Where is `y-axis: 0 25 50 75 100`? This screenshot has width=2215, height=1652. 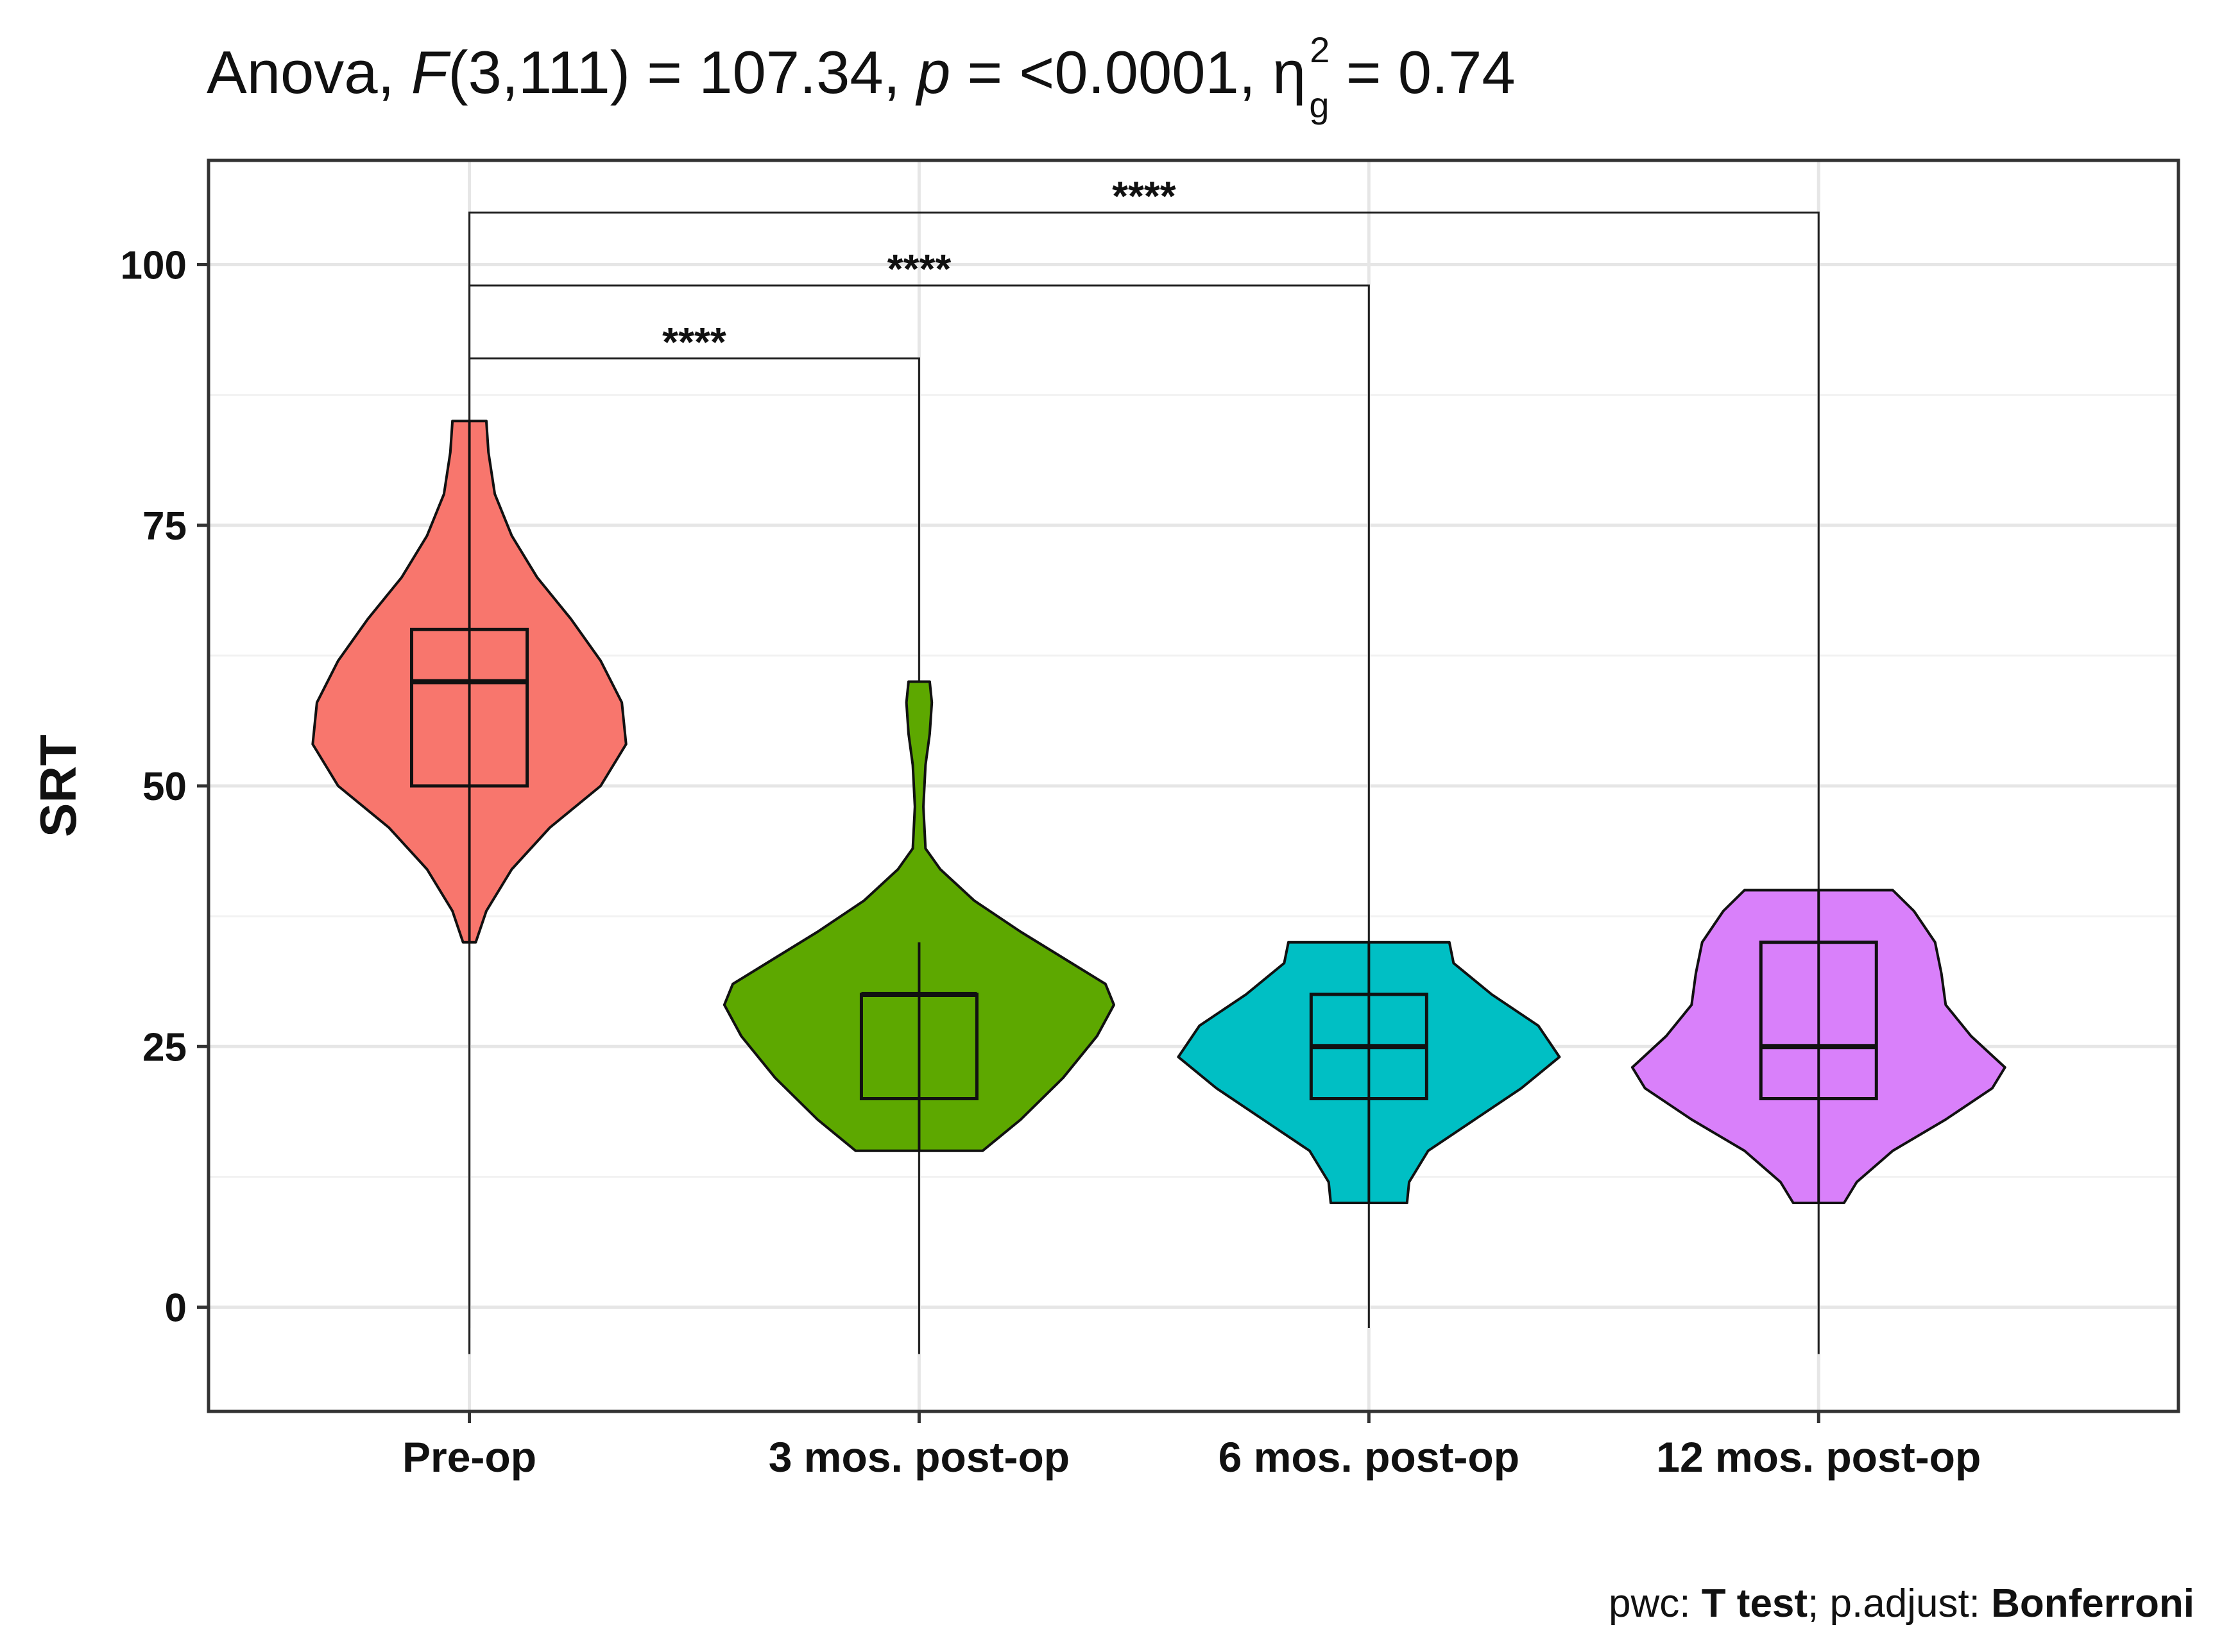
y-axis: 0 25 50 75 100 is located at coordinates (165, 787).